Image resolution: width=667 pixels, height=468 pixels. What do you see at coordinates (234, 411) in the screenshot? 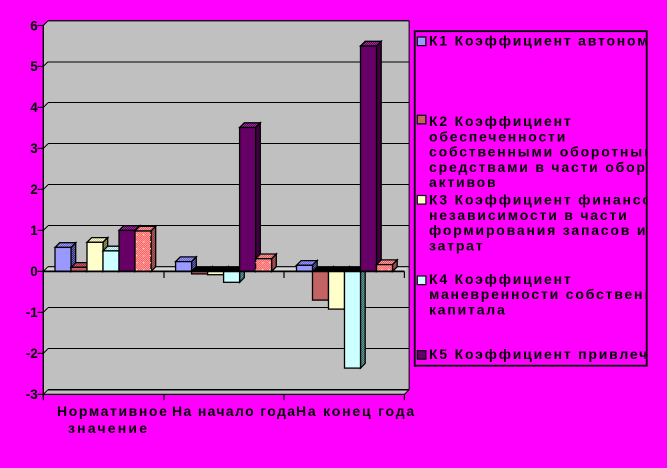
I see `svg-text: На начало года` at bounding box center [234, 411].